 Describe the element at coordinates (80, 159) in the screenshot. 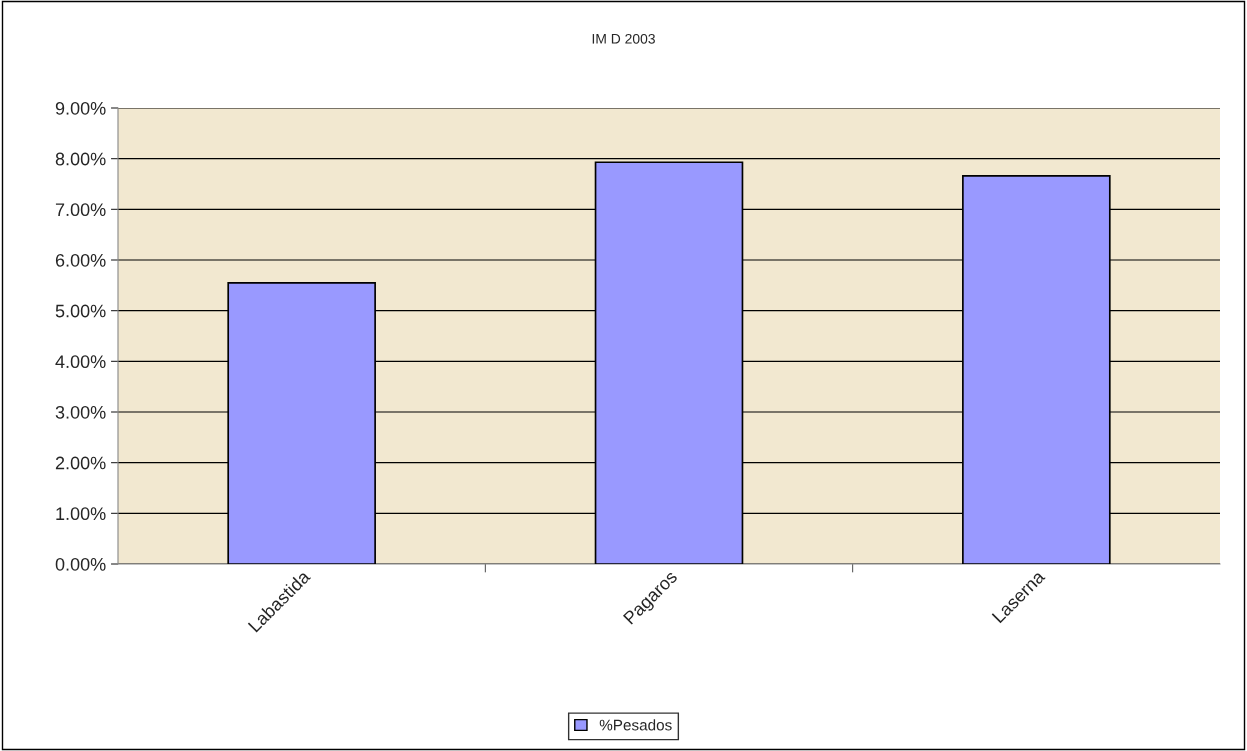

I see `y-tick-label: 8.00%` at that location.